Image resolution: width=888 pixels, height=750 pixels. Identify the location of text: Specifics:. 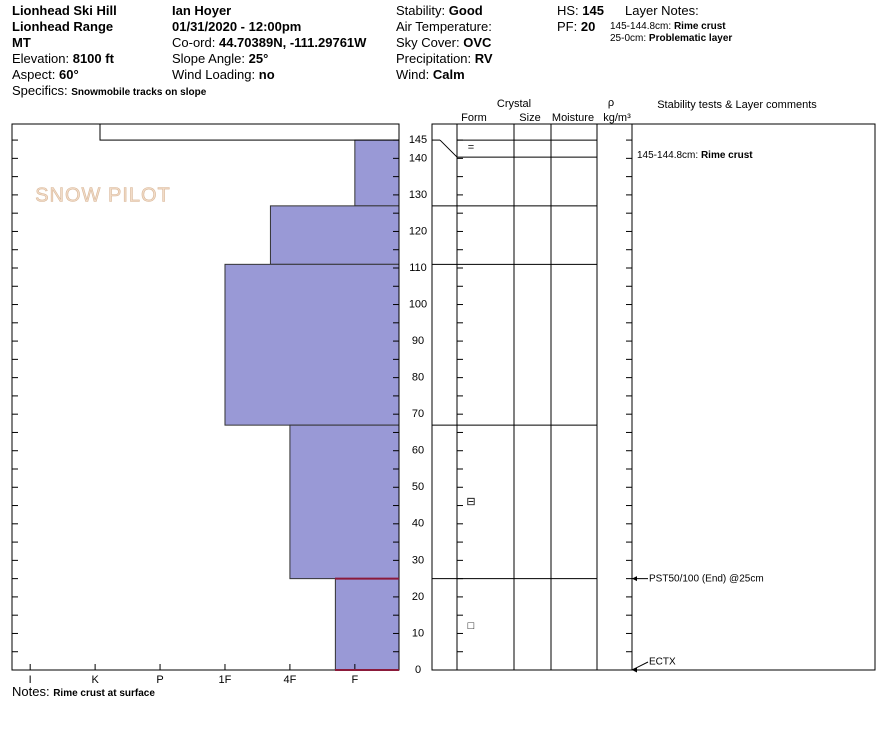
(40, 90).